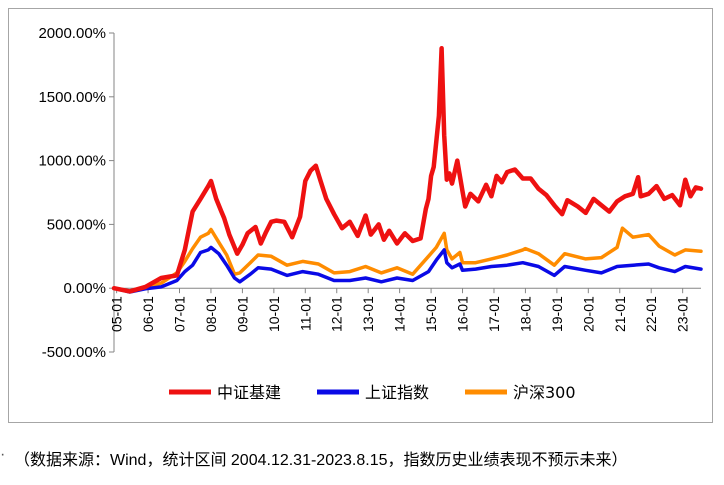 Image resolution: width=724 pixels, height=485 pixels. Describe the element at coordinates (242, 314) in the screenshot. I see `x-tick-label: 09-01` at that location.